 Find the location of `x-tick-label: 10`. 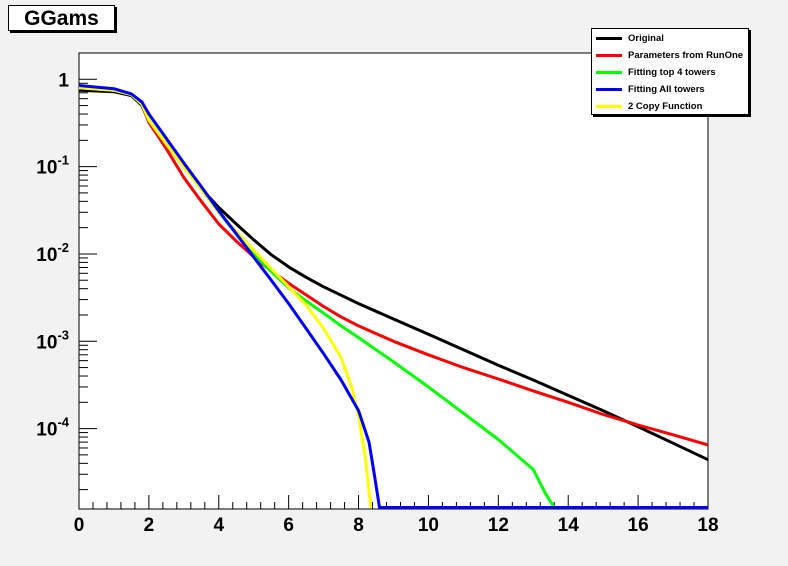

x-tick-label: 10 is located at coordinates (428, 525).